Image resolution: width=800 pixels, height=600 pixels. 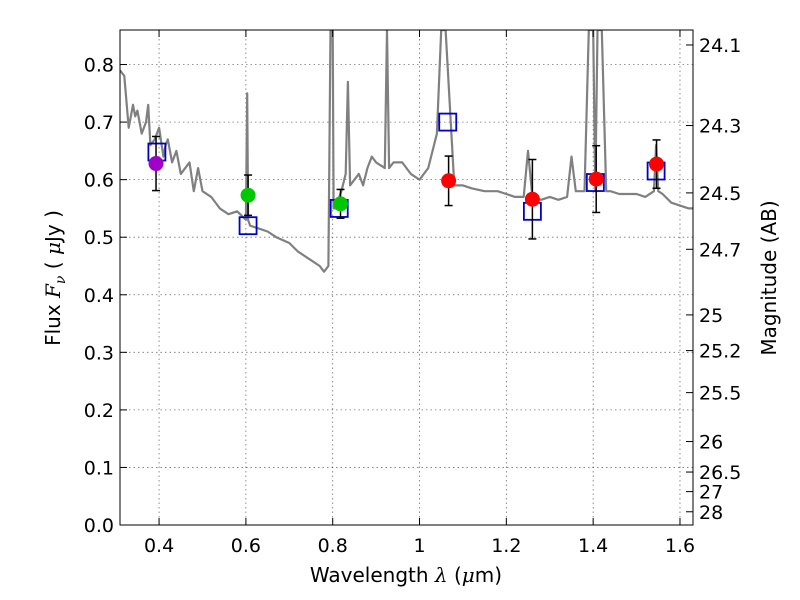 What do you see at coordinates (99, 66) in the screenshot?
I see `y-tick-label: 0.8` at bounding box center [99, 66].